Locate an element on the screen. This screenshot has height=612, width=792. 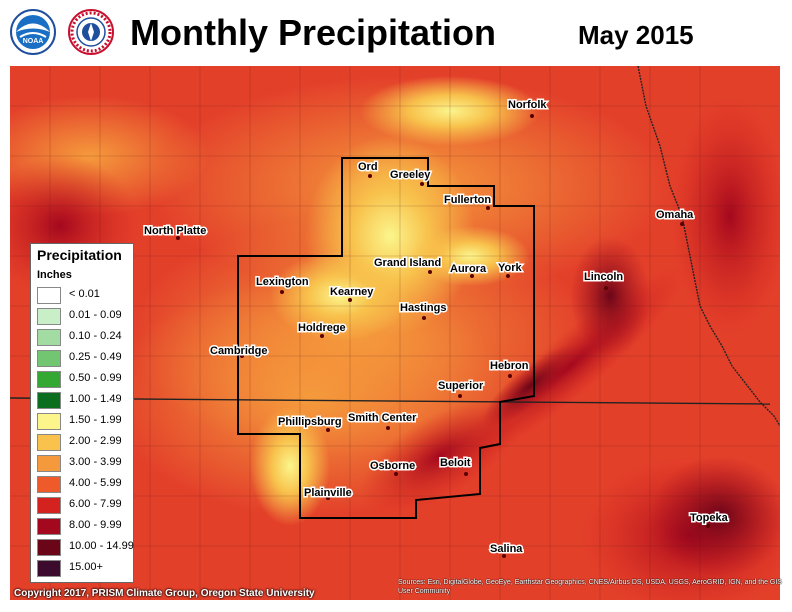
city-label: Aurora is located at coordinates (468, 269).